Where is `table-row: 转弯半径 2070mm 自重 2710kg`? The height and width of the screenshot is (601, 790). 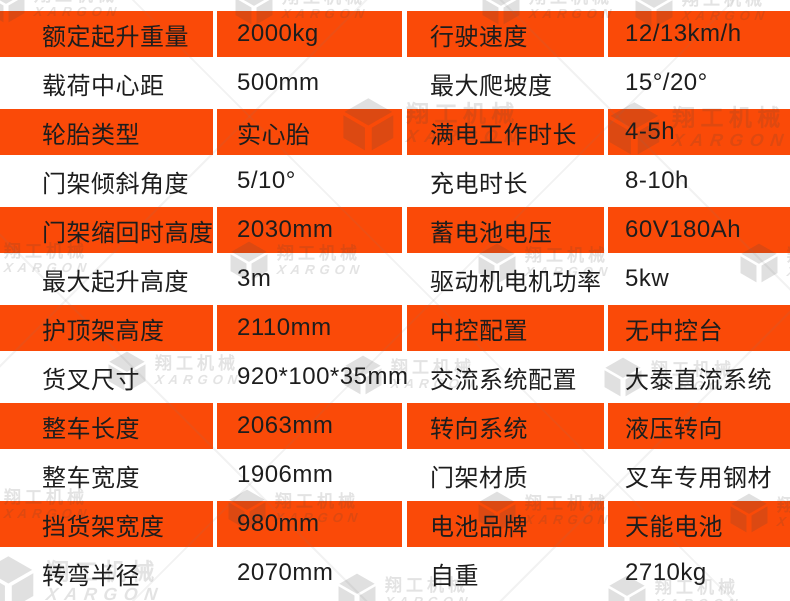 table-row: 转弯半径 2070mm 自重 2710kg is located at coordinates (395, 573).